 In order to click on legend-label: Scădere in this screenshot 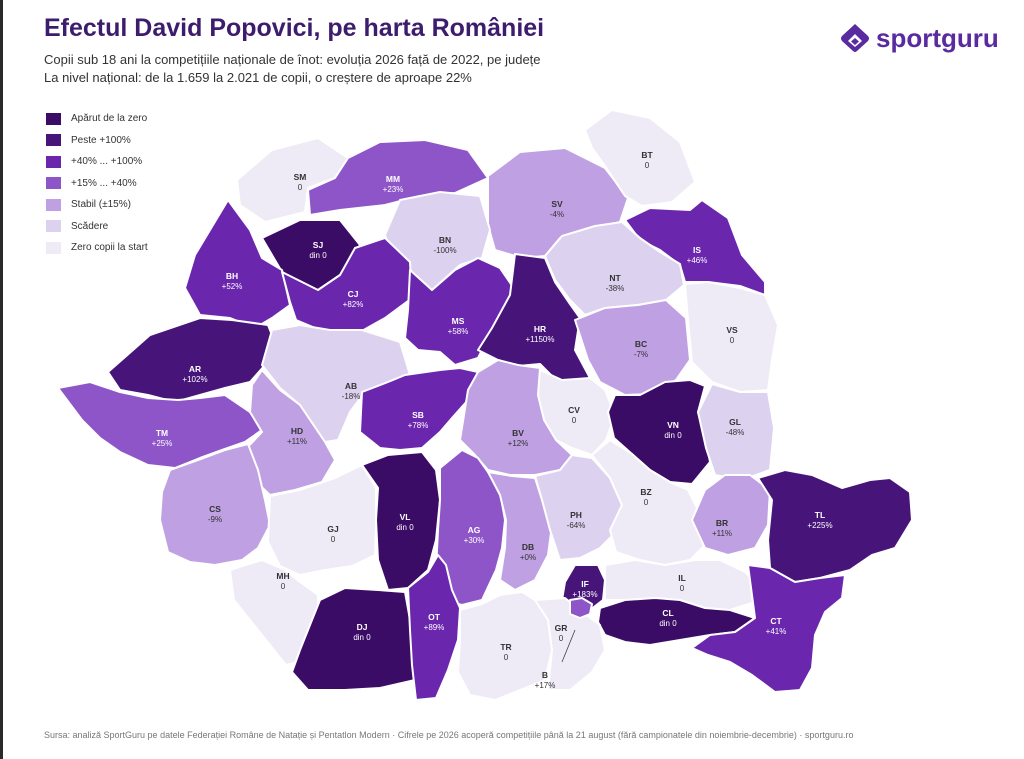, I will do `click(90, 226)`.